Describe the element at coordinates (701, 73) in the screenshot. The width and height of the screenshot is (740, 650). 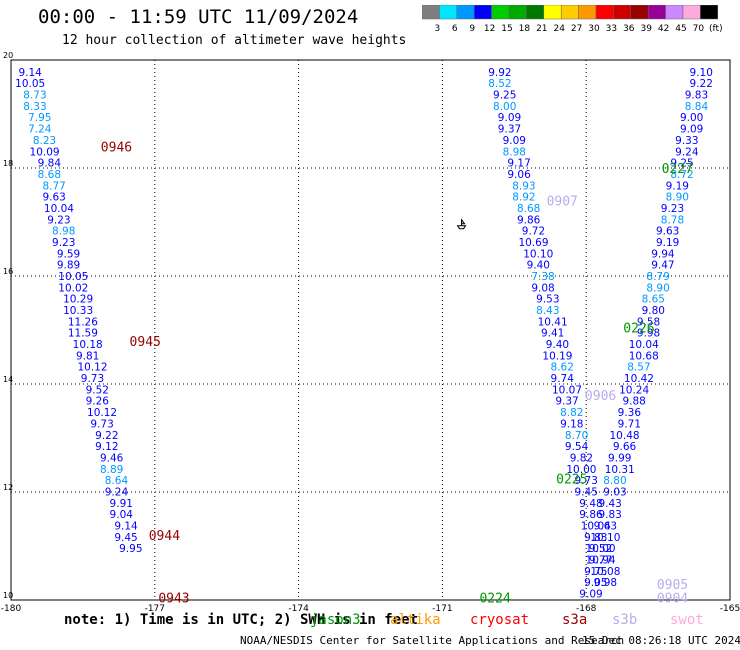
I see `wave-height-value: 9.10` at that location.